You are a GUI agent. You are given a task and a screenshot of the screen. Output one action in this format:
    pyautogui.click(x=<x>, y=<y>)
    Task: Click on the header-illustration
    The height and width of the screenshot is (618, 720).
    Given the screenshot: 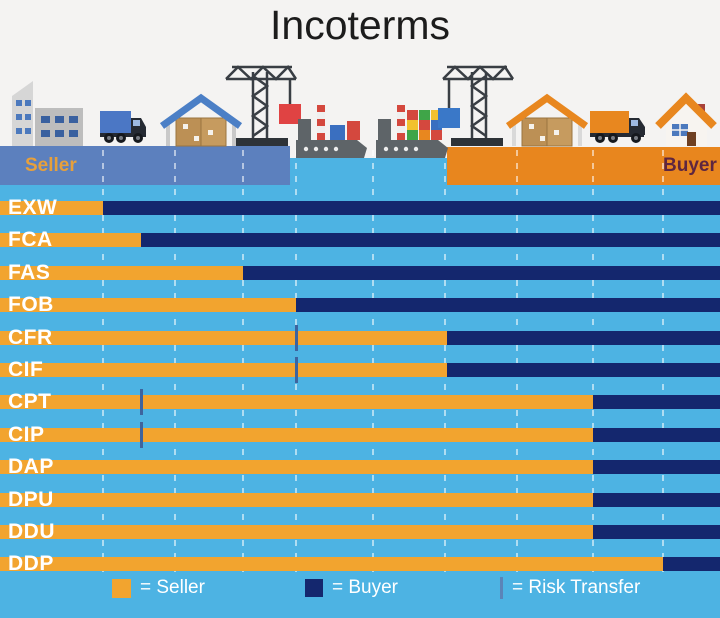 What is the action you would take?
    pyautogui.click(x=364, y=111)
    